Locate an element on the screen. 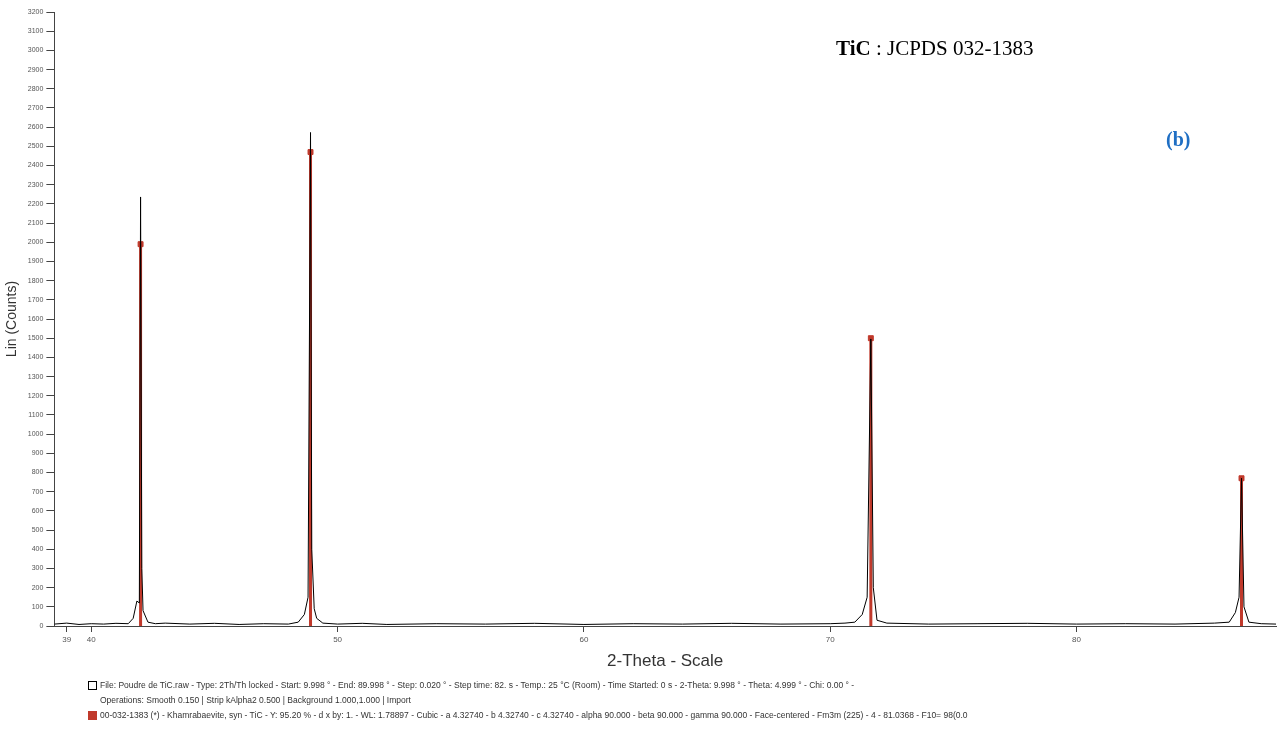 This screenshot has height=736, width=1281. text: TiC : JCPDS 032-1383 is located at coordinates (935, 48).